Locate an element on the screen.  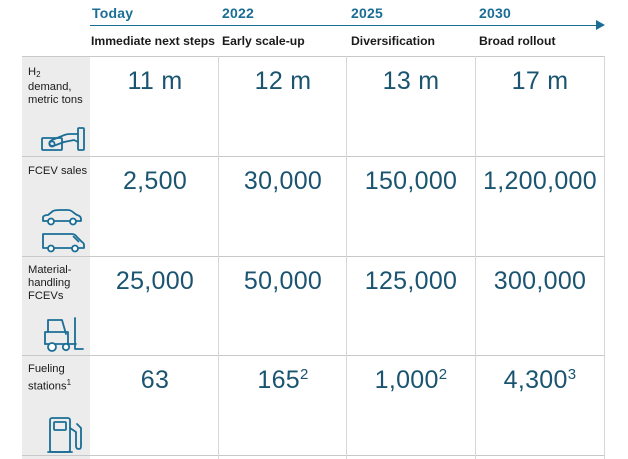
van-icon is located at coordinates (63, 242).